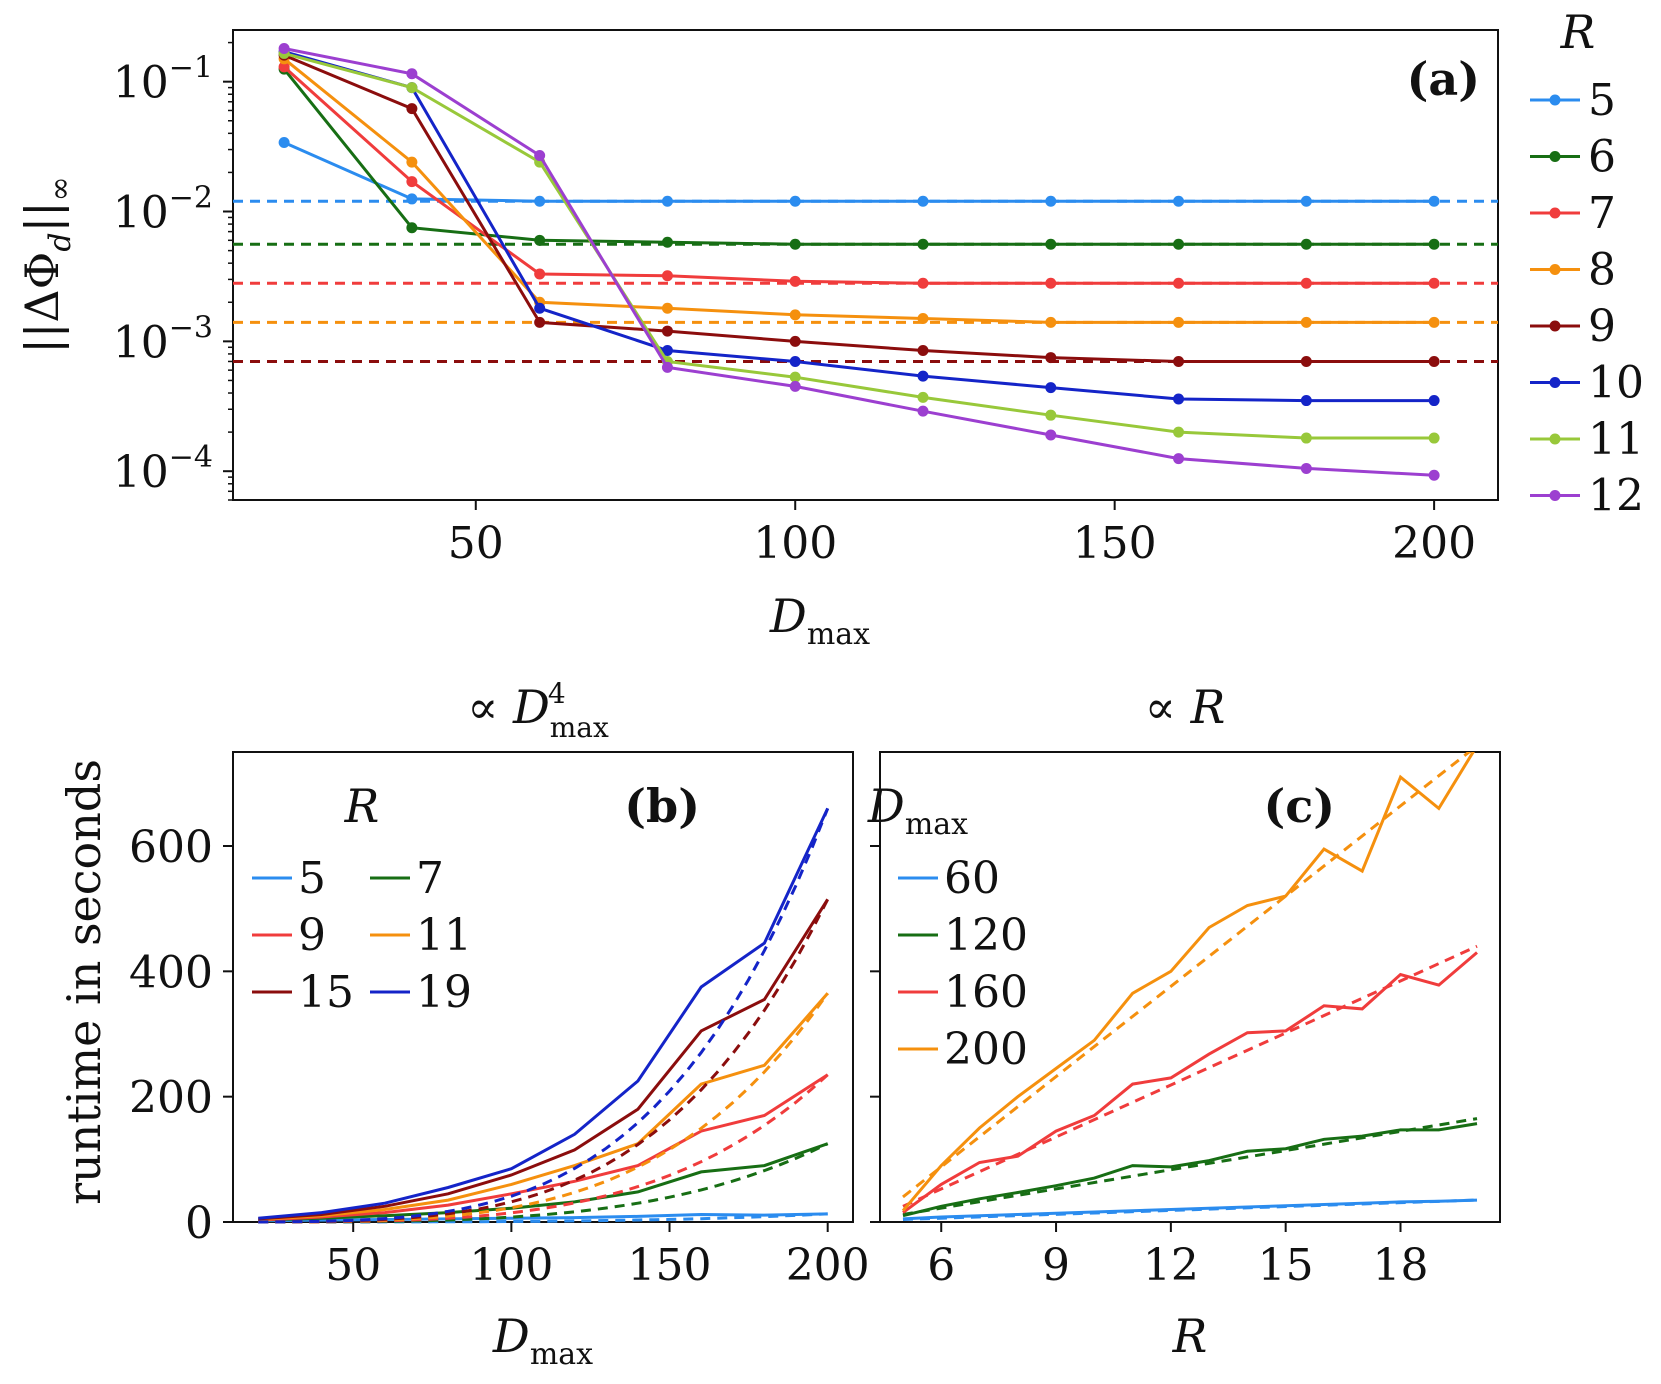 The height and width of the screenshot is (1384, 1661). I want to click on svg-text: ||ΔΦd||∞, so click(46, 264).